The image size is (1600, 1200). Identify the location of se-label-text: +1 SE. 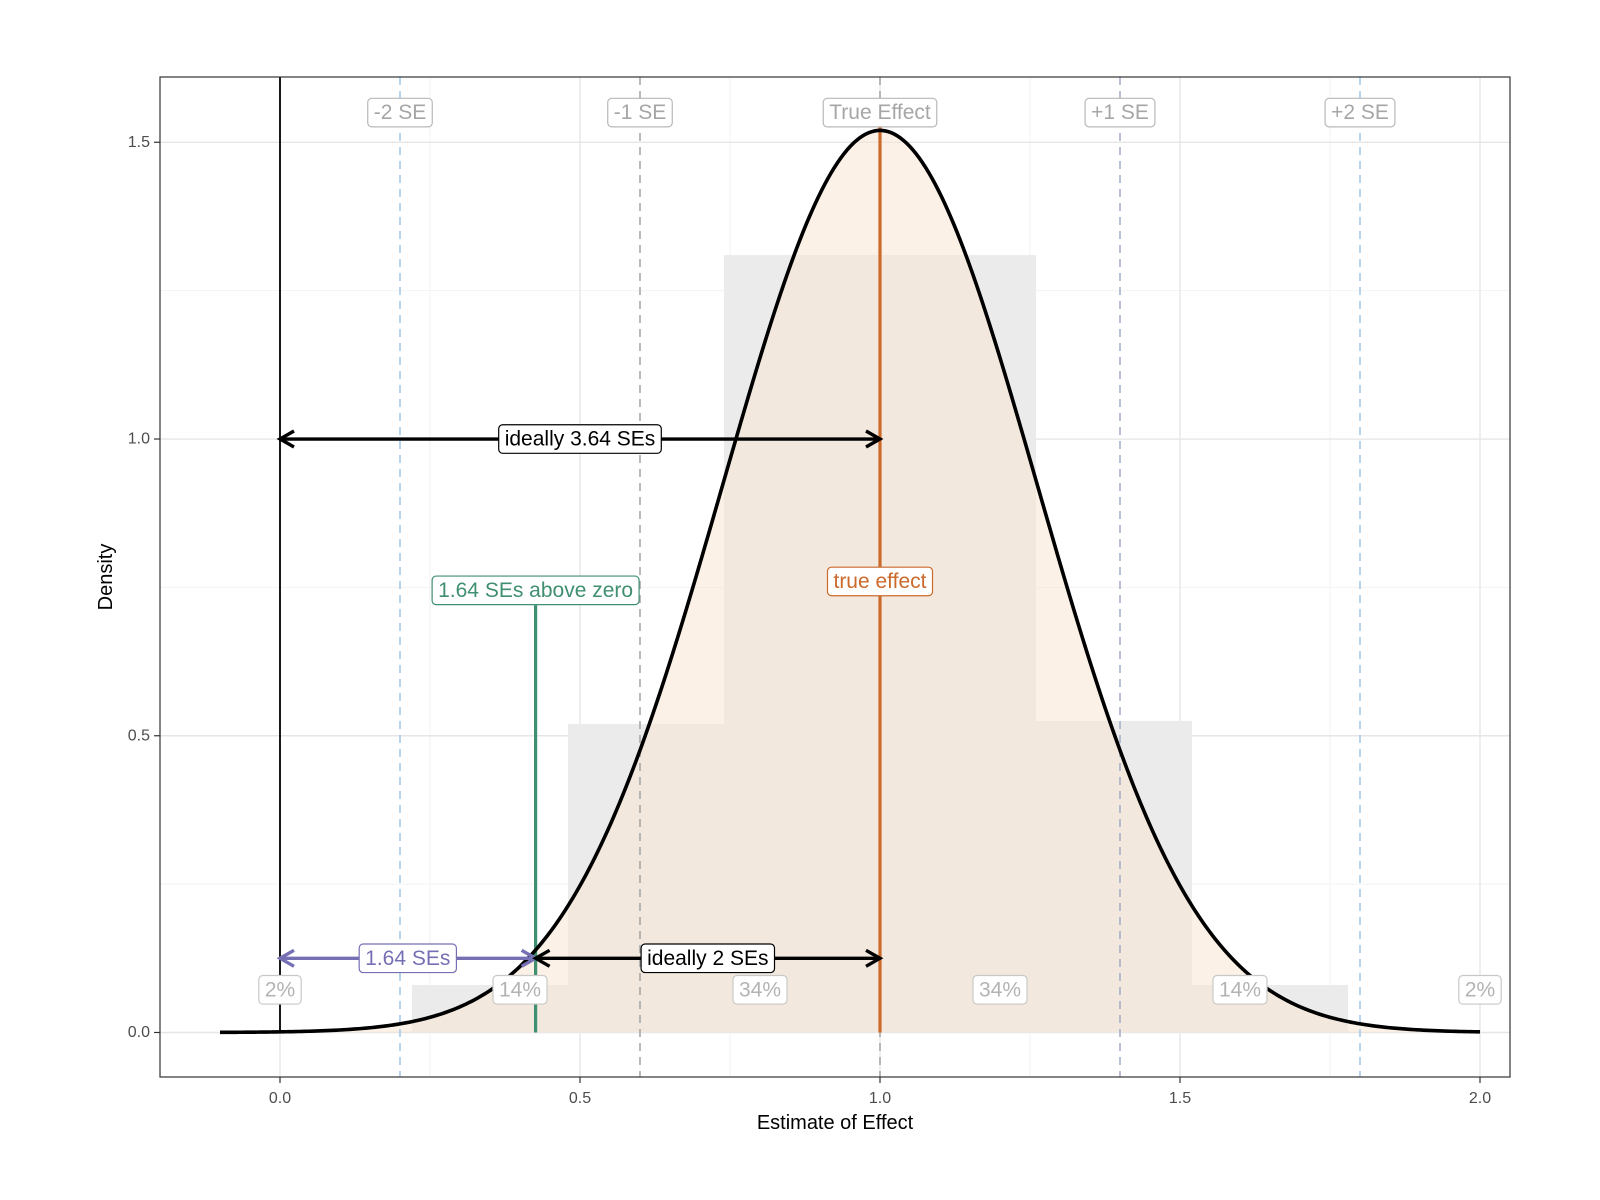
(1120, 112).